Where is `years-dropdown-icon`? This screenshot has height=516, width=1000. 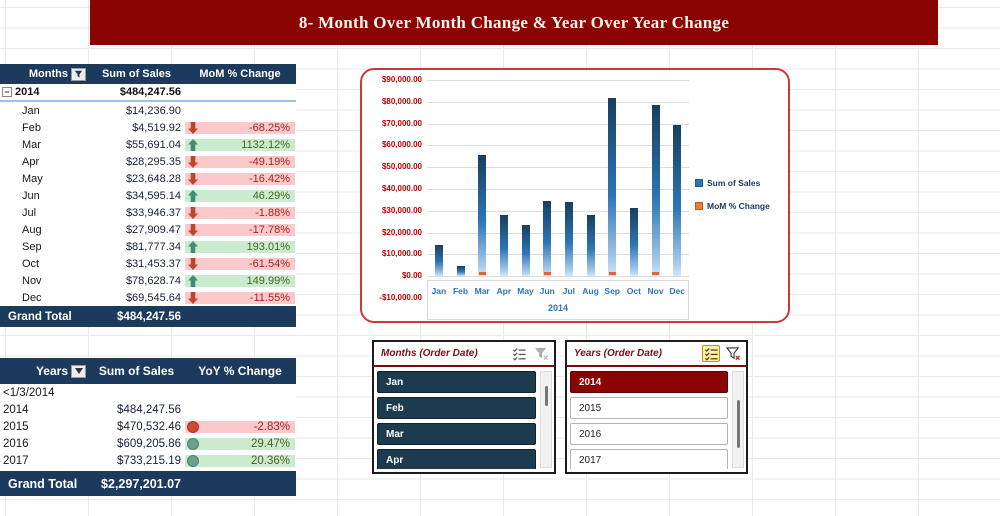
years-dropdown-icon is located at coordinates (78, 371).